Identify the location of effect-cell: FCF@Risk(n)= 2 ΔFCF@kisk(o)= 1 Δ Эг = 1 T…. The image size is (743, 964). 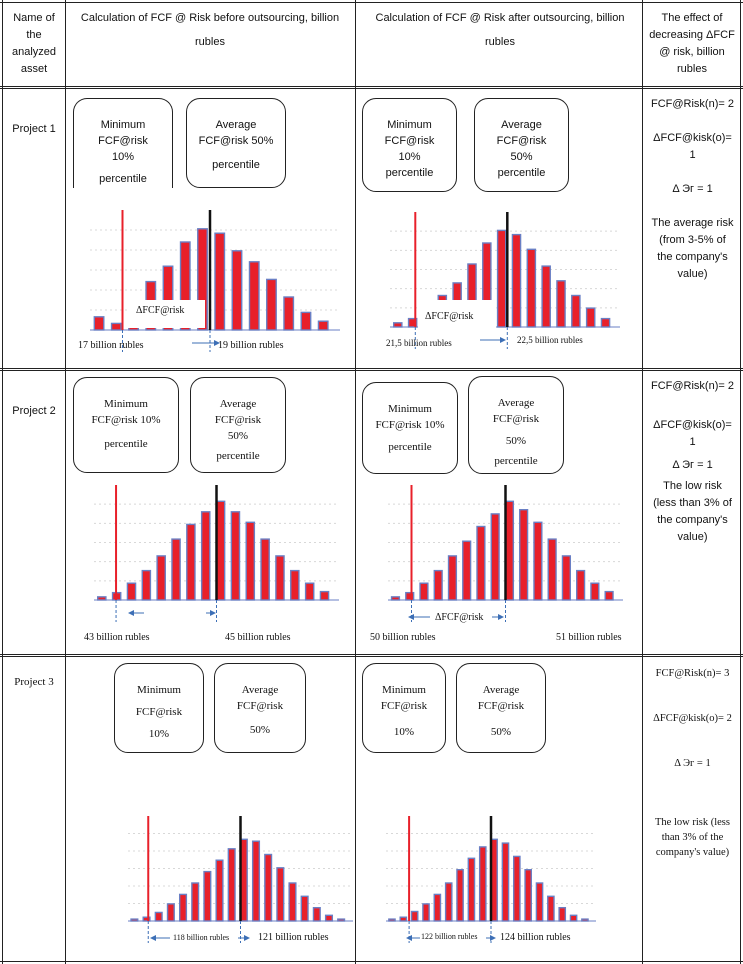
(692, 461).